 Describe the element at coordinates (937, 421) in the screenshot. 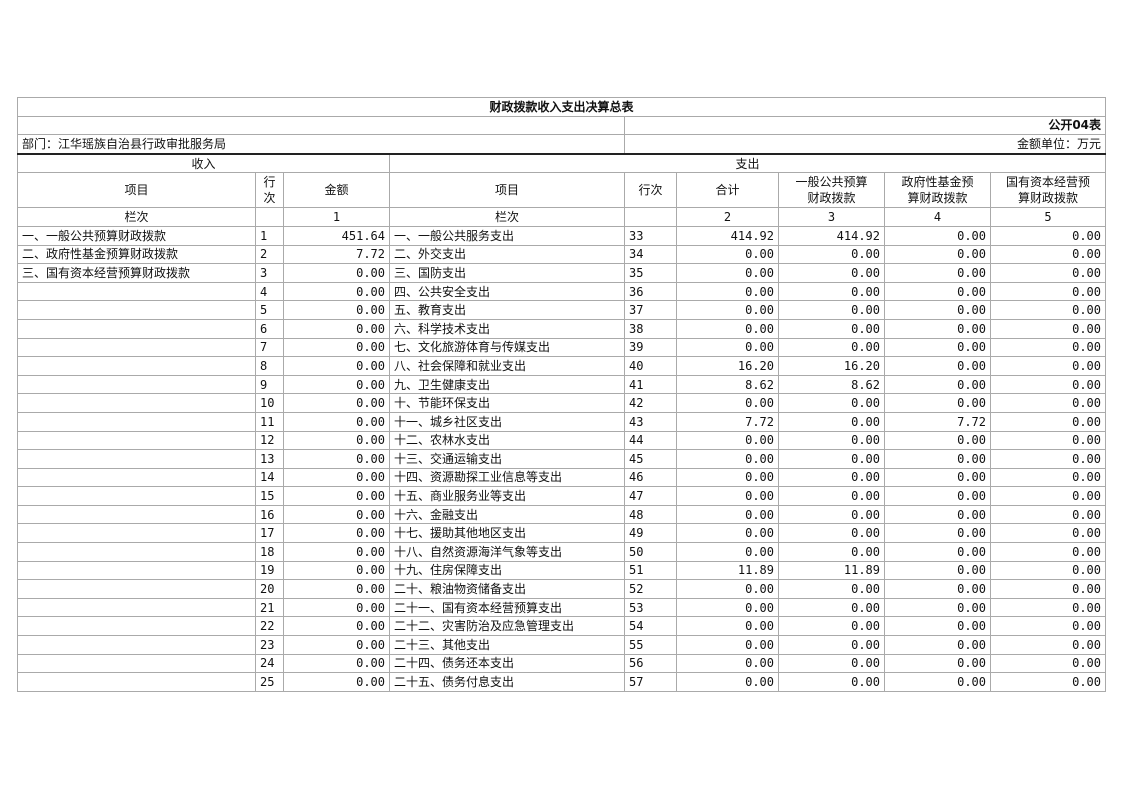

I see `cell-fund: 7.72` at that location.